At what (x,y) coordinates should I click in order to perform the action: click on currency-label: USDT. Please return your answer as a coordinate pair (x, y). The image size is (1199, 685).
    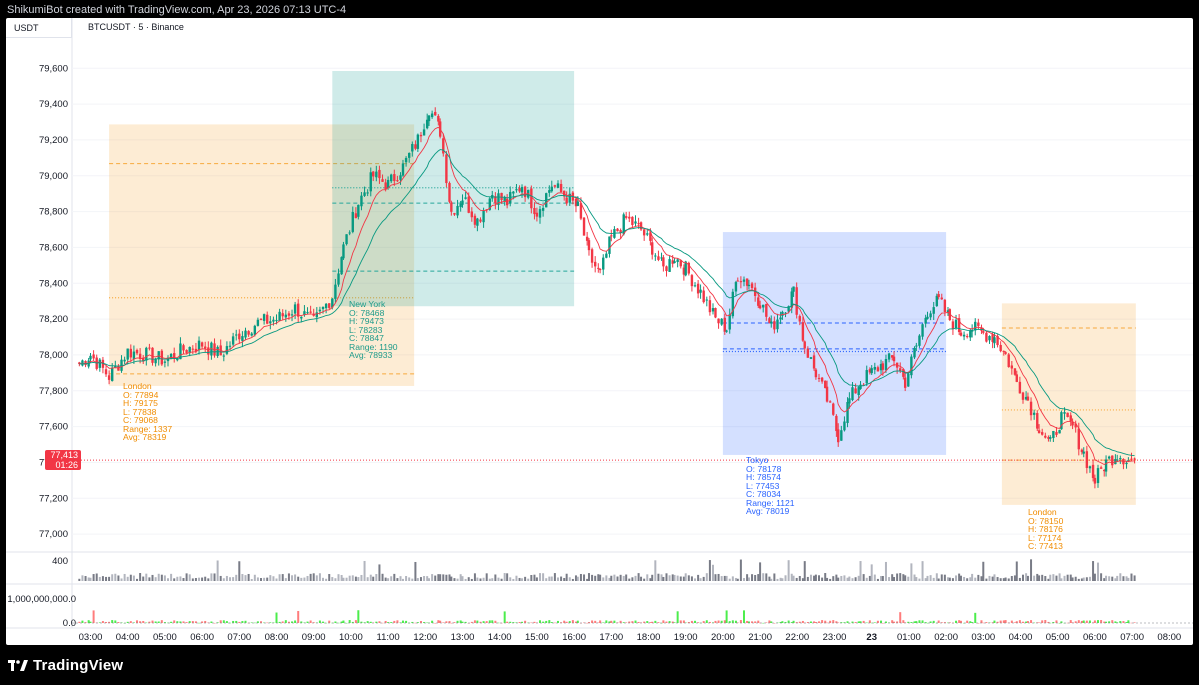
    Looking at the image, I should click on (39, 28).